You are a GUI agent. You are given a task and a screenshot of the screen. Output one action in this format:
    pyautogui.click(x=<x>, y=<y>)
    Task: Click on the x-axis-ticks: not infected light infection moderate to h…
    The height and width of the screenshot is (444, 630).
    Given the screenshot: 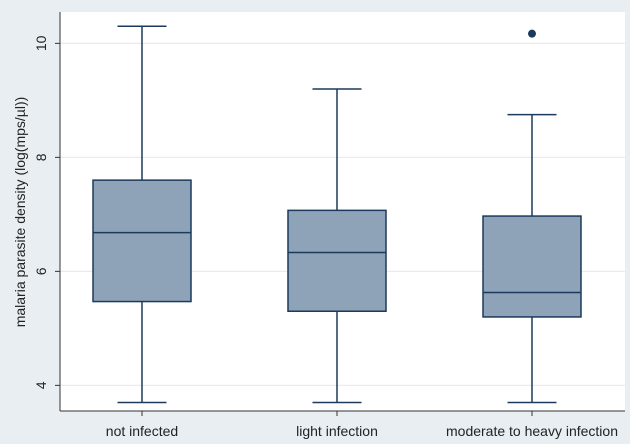 What is the action you would take?
    pyautogui.click(x=362, y=425)
    